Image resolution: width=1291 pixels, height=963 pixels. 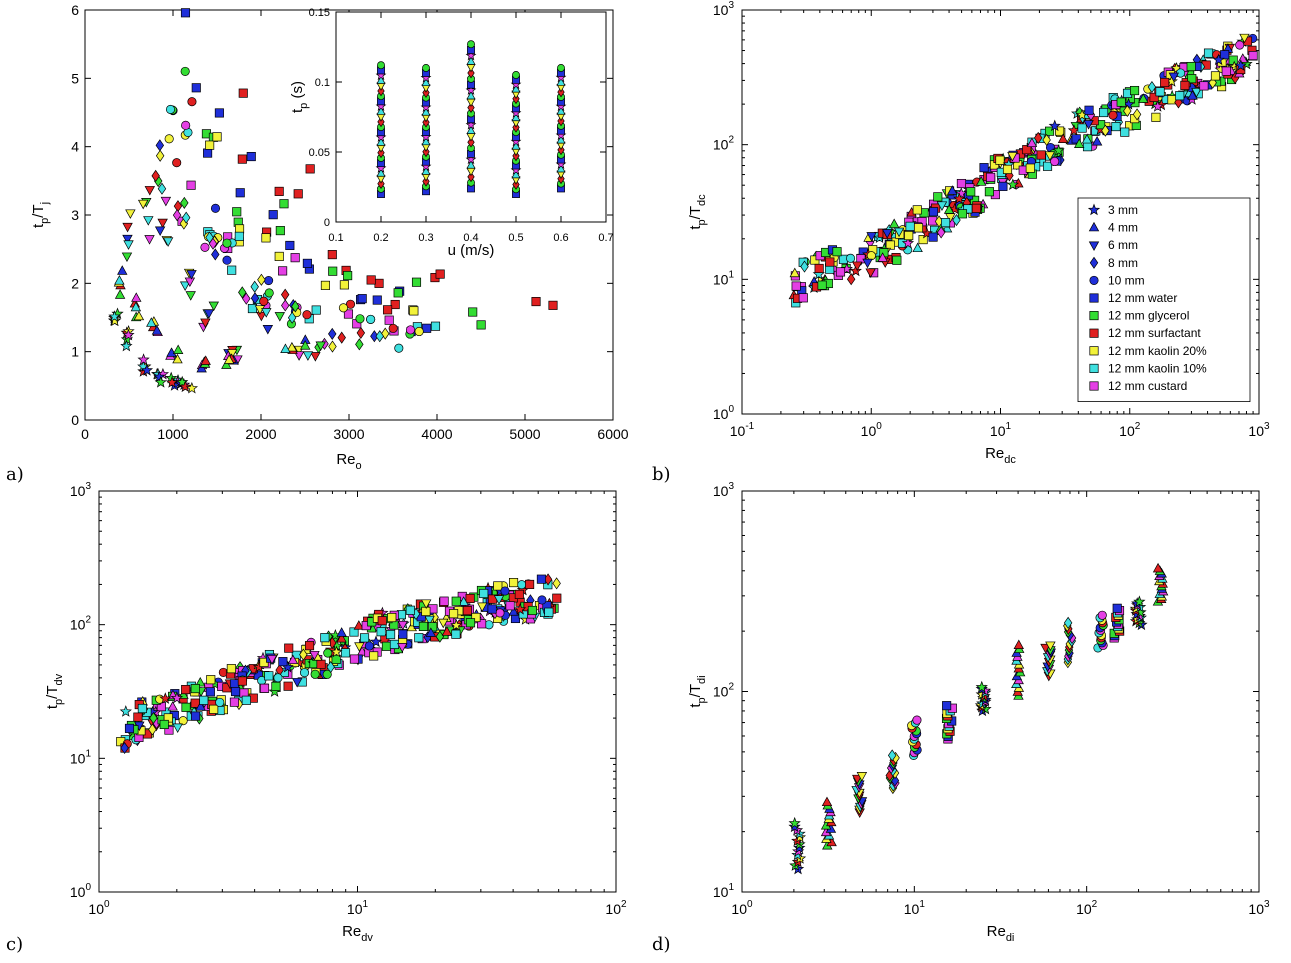 What do you see at coordinates (1126, 280) in the screenshot?
I see `legend-label: 10 mm` at bounding box center [1126, 280].